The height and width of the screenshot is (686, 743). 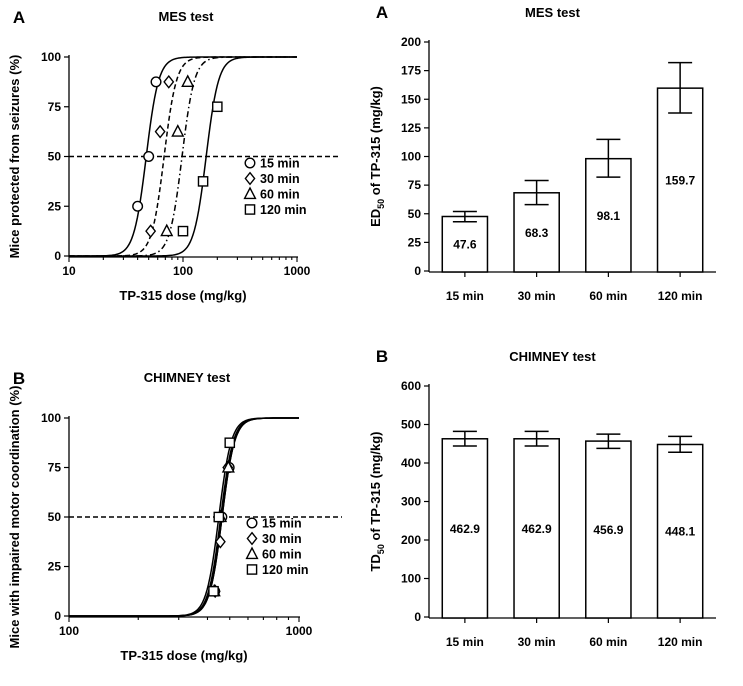 What do you see at coordinates (411, 71) in the screenshot?
I see `y-tick-label: 175` at bounding box center [411, 71].